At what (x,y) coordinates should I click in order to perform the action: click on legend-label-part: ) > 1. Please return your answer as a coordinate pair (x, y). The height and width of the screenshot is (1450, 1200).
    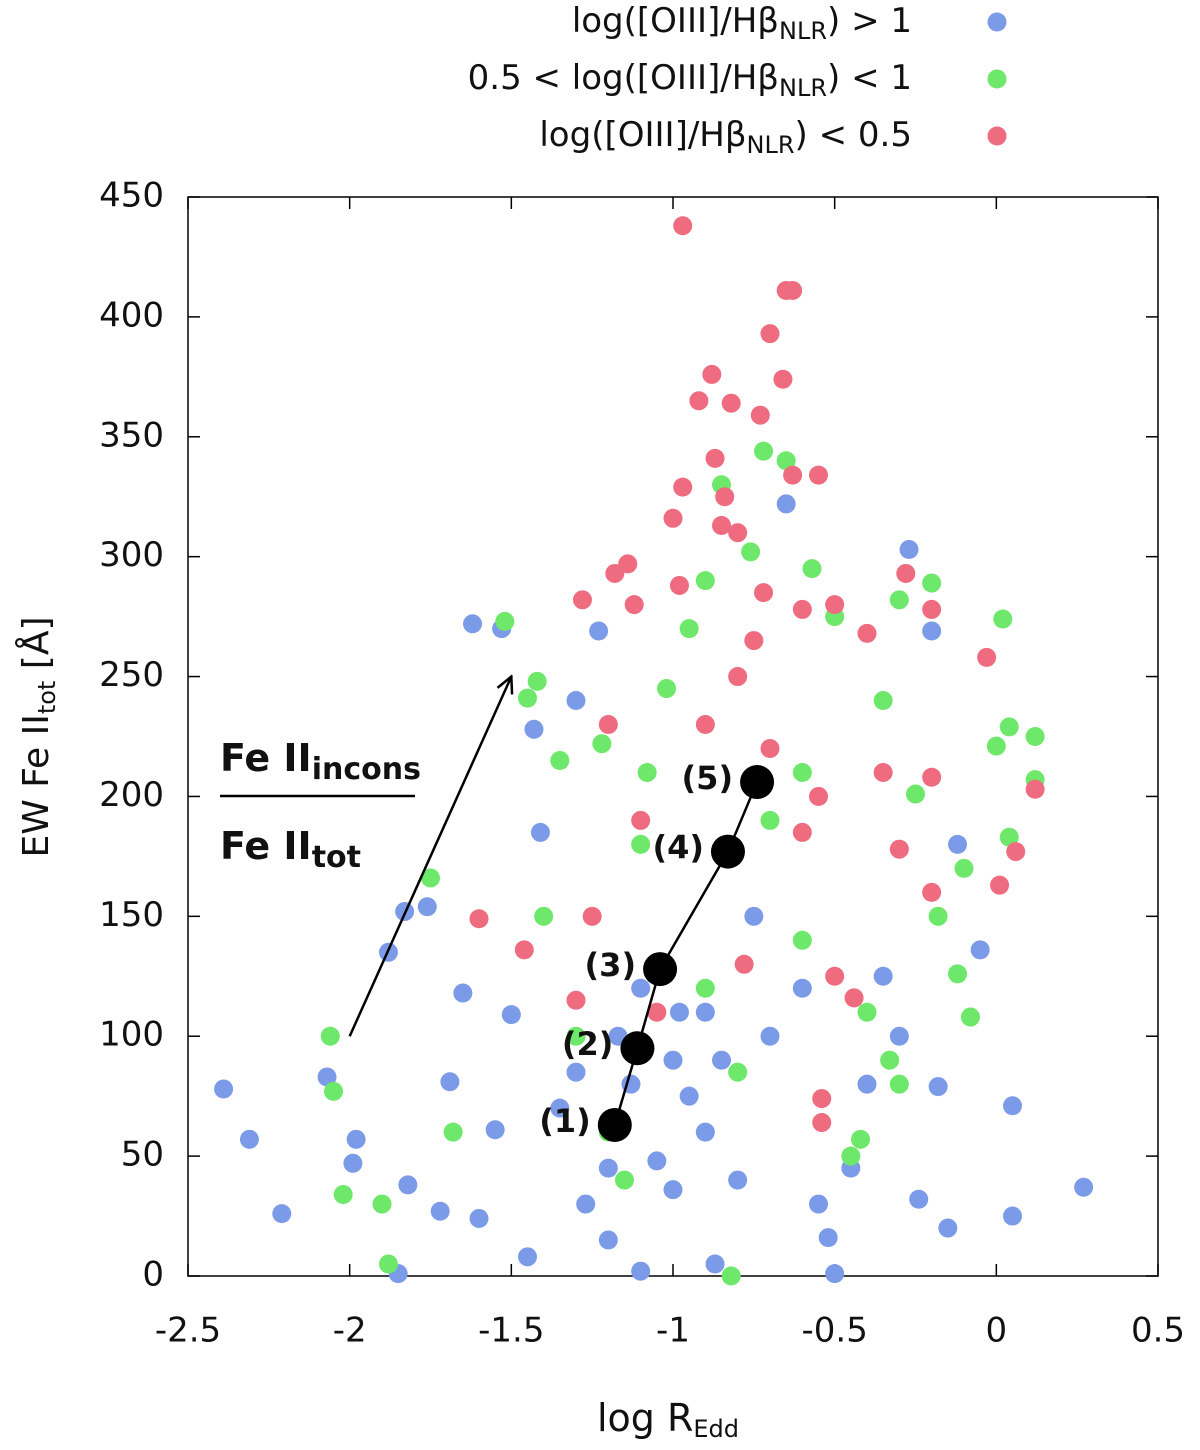
    Looking at the image, I should click on (869, 21).